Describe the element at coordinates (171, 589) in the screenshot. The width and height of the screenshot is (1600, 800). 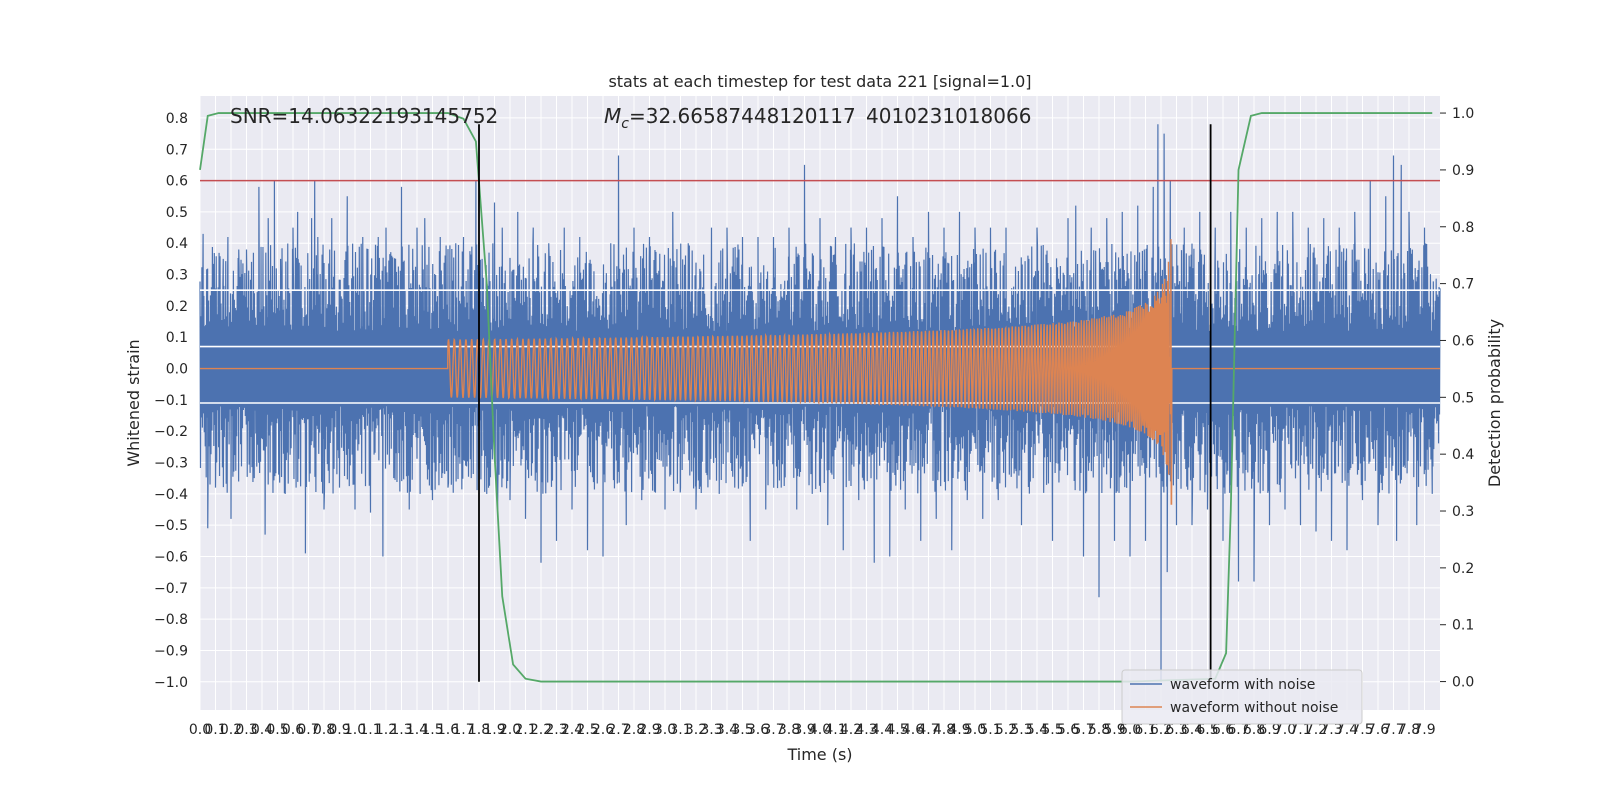
I see `y-tick-label: −0.7` at that location.